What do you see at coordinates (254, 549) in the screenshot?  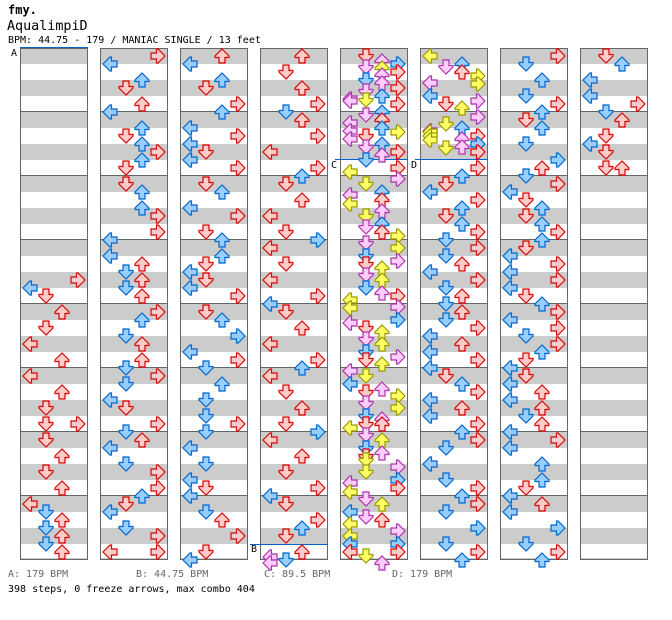 I see `bpm-marker-b: B` at bounding box center [254, 549].